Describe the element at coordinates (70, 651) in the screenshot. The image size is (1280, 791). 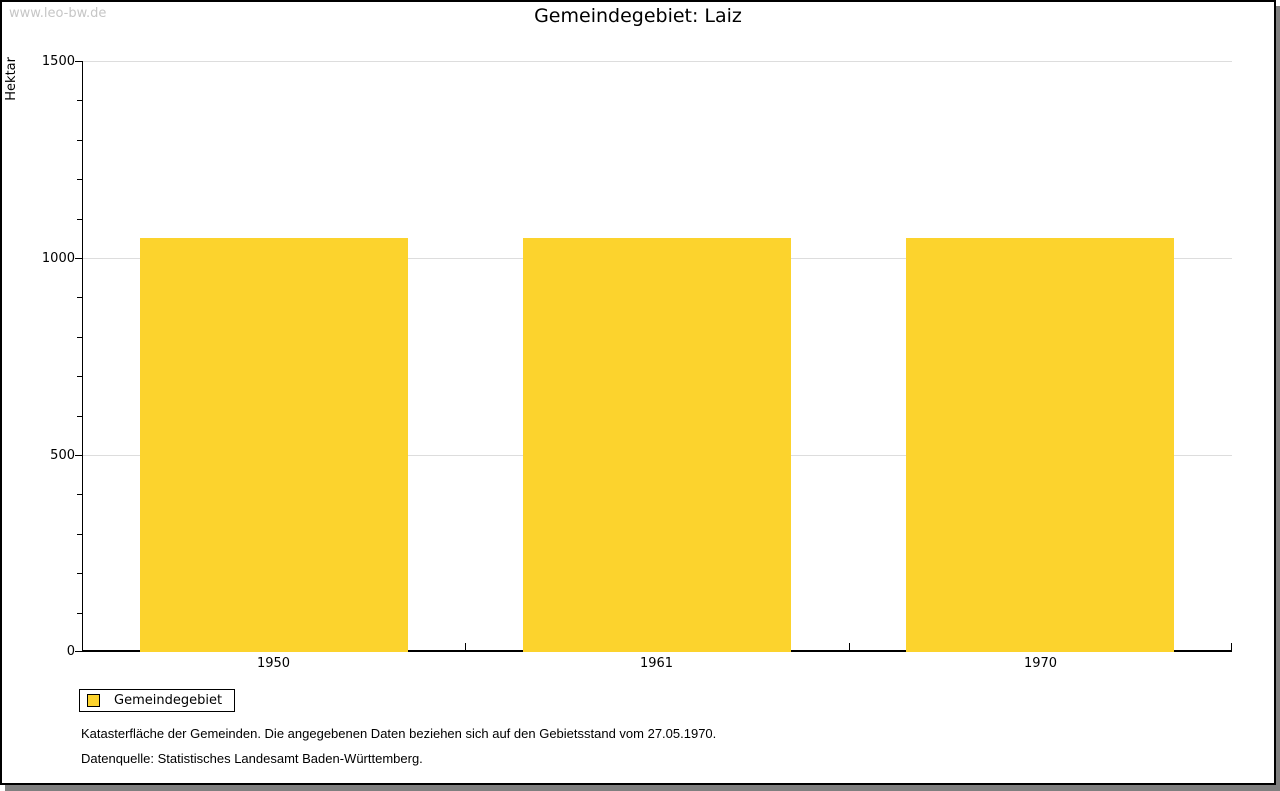
I see `y-tick-label: 0` at that location.